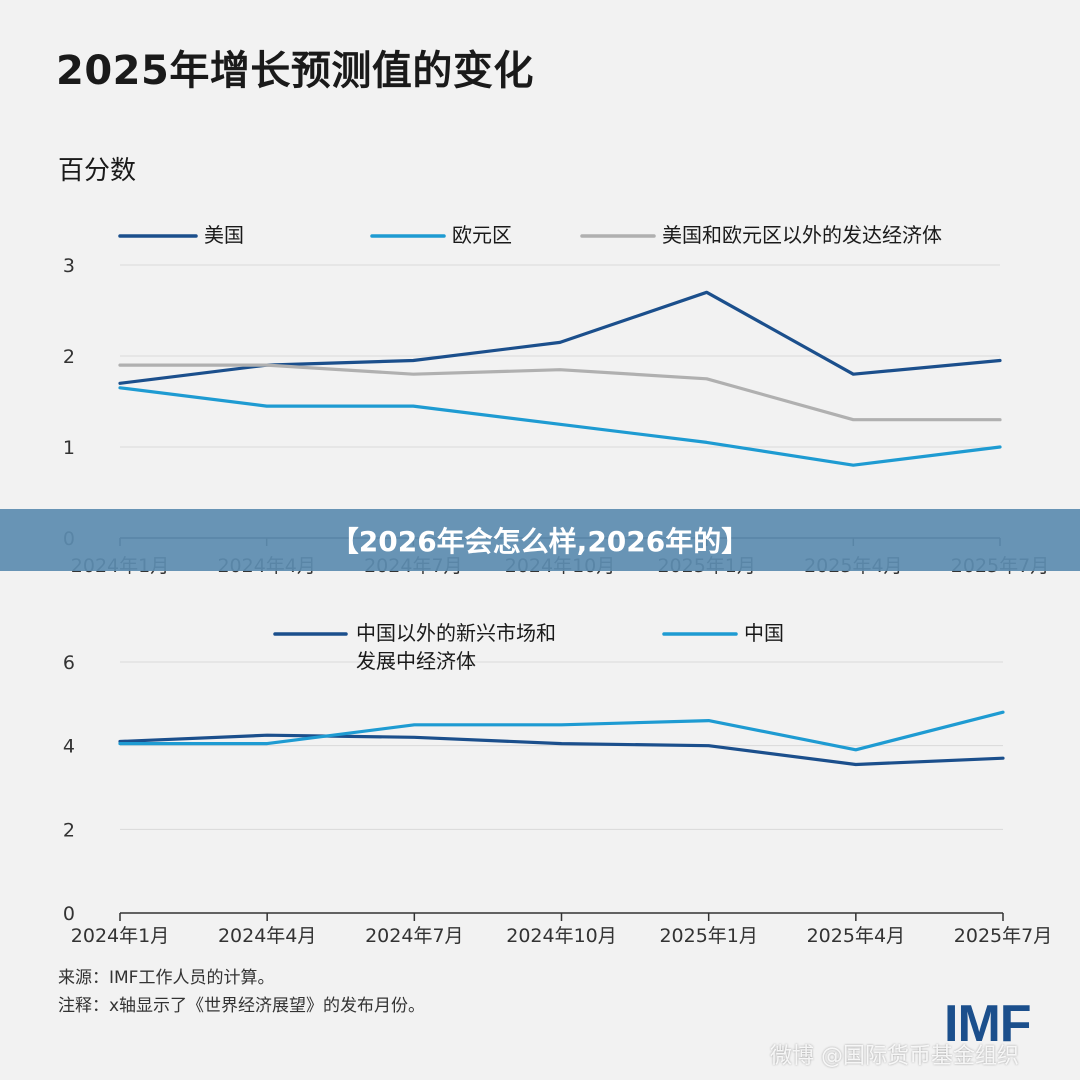  Describe the element at coordinates (708, 936) in the screenshot. I see `x-tick-label: 2025年1月` at that location.